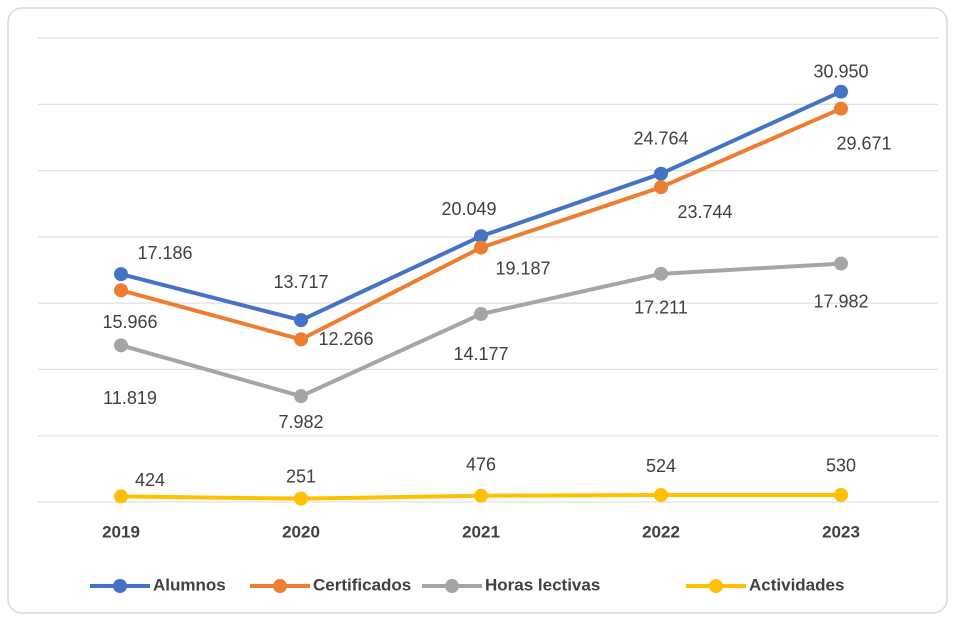 Image resolution: width=955 pixels, height=621 pixels. Describe the element at coordinates (480, 354) in the screenshot. I see `data-label: 14.177` at that location.